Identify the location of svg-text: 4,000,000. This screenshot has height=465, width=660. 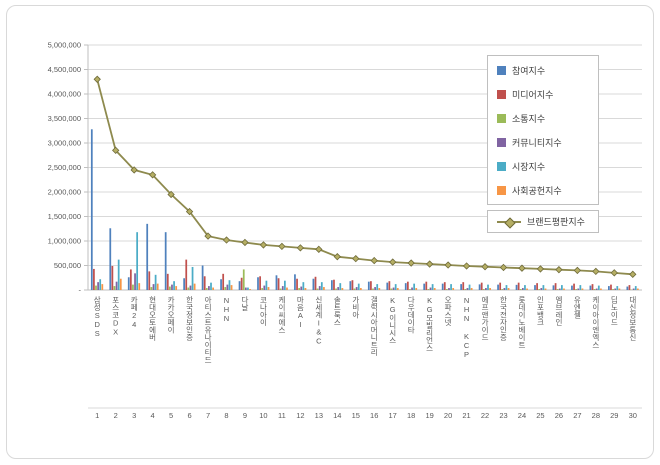
(64, 94).